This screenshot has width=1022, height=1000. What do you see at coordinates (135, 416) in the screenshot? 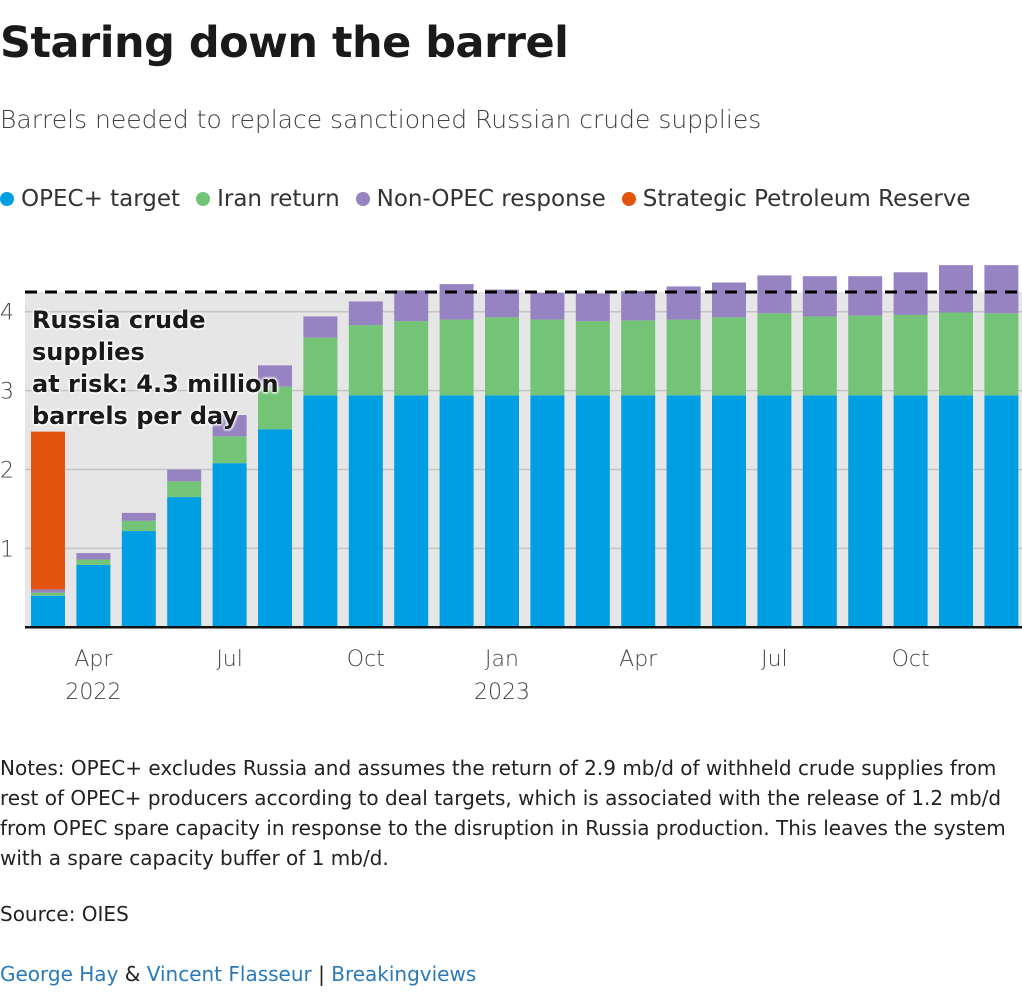
I see `annotation-line: barrels per day` at bounding box center [135, 416].